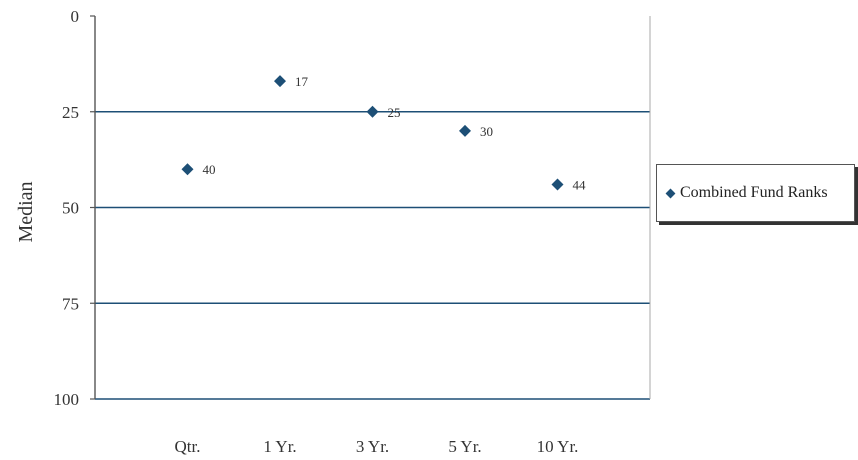 The image size is (858, 460). I want to click on legend: Combined Fund Ranks, so click(755, 193).